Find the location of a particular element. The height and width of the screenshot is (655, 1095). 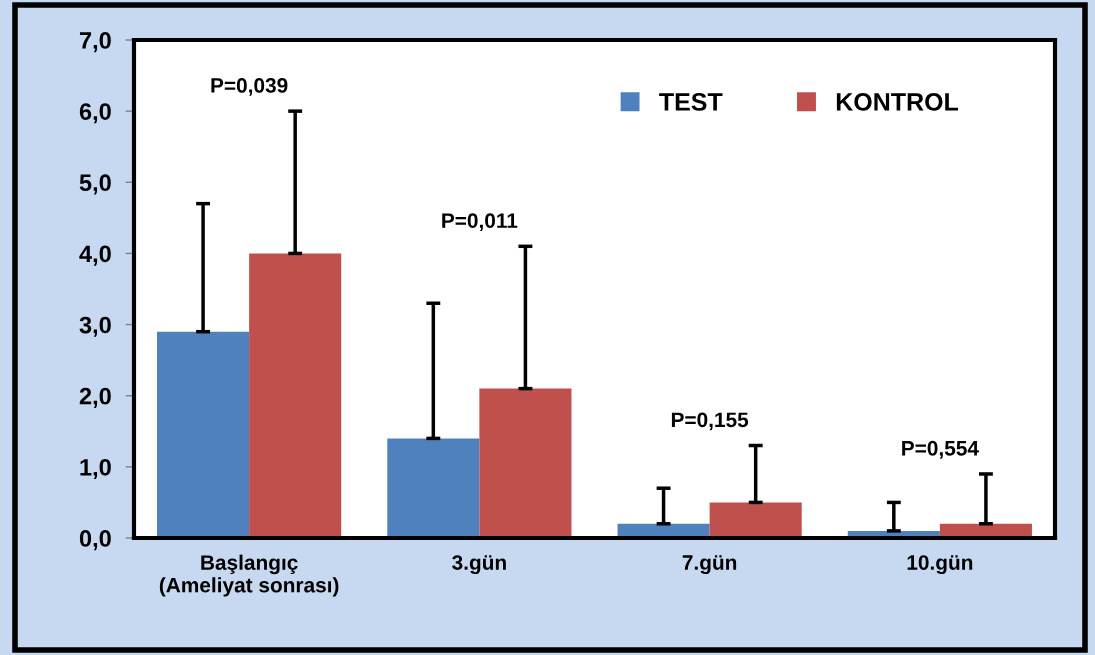

y-tick-label: 3,0 is located at coordinates (95, 326).